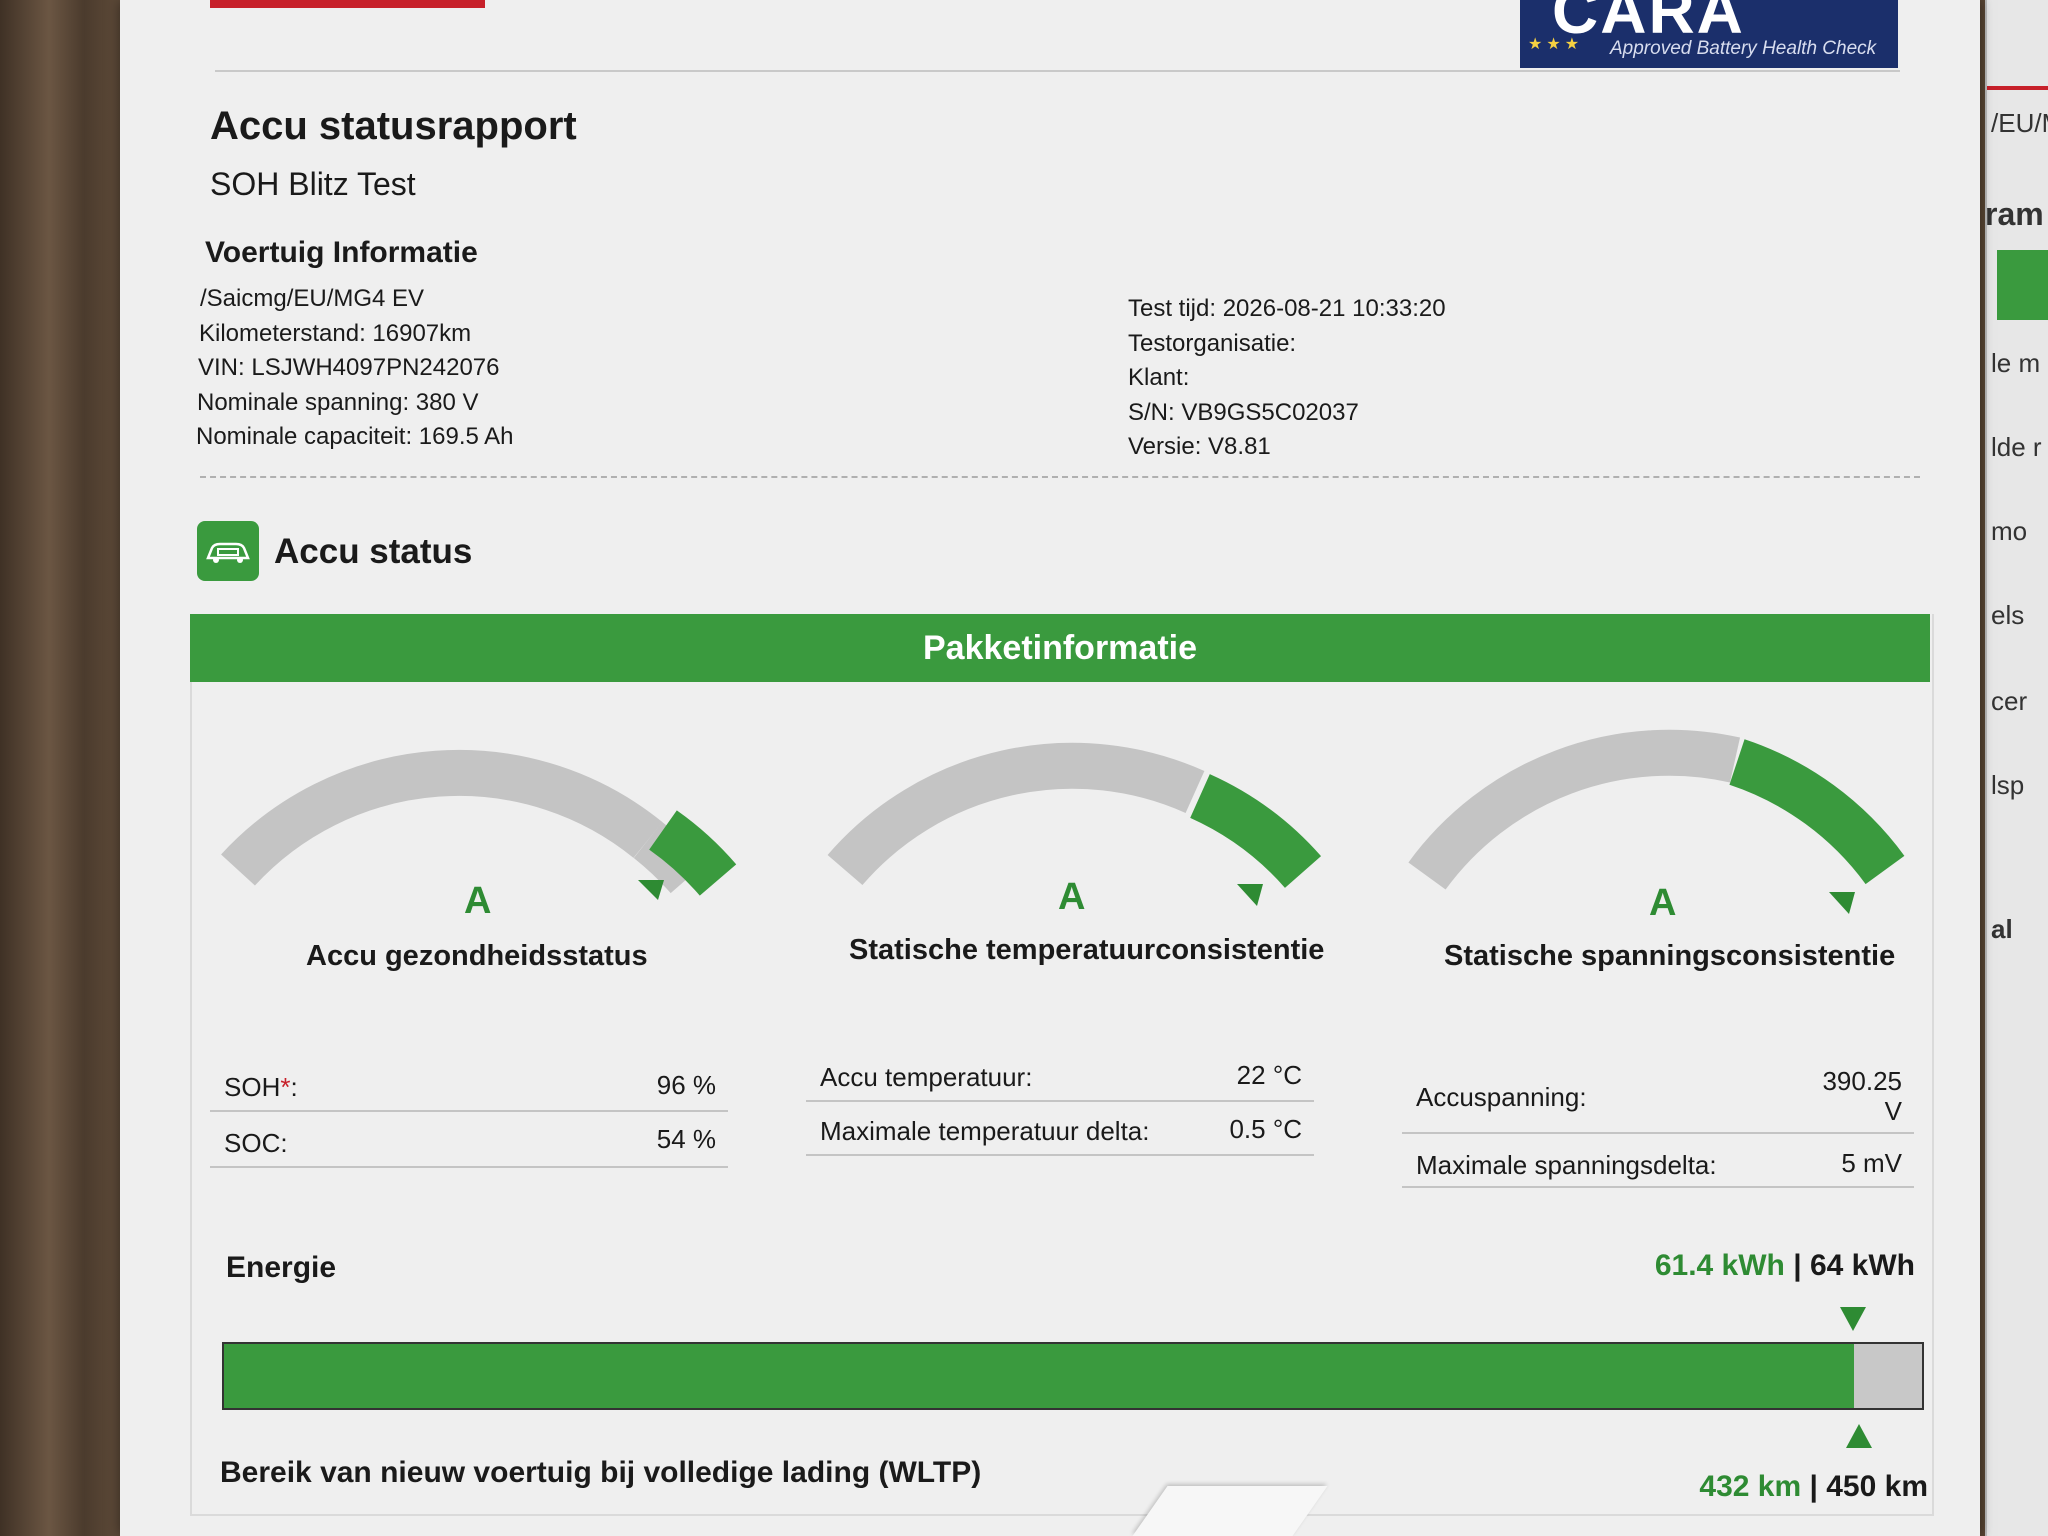 Image resolution: width=2048 pixels, height=1536 pixels. I want to click on fragment-text: lde r, so click(2016, 447).